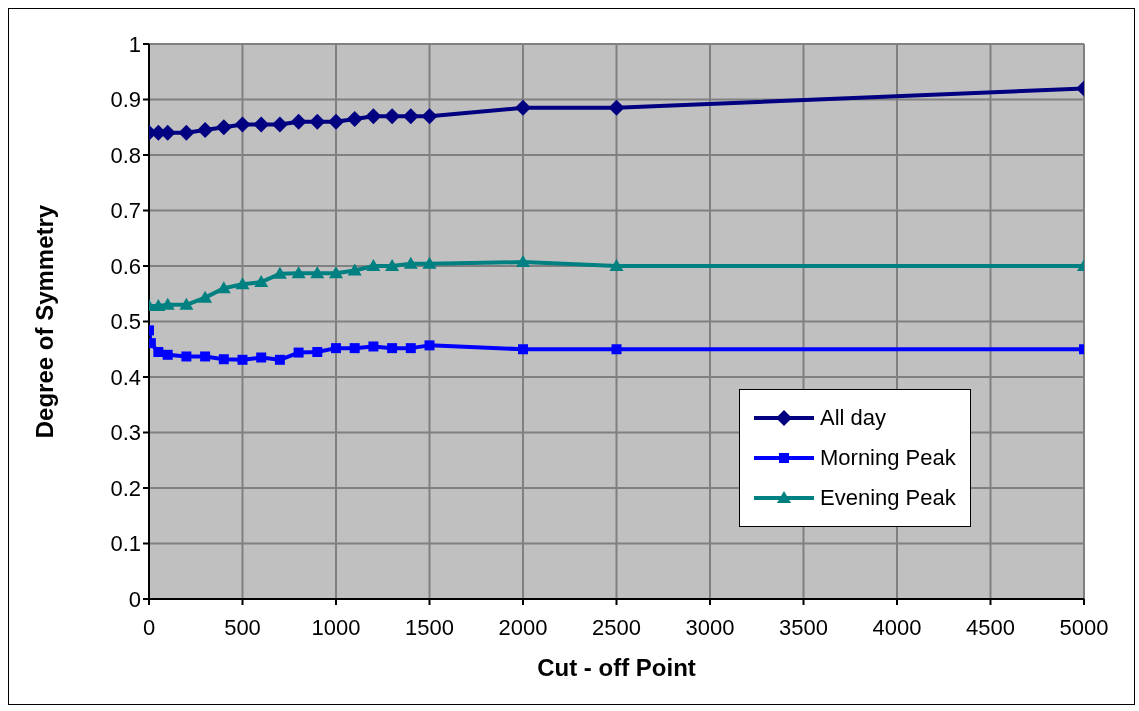  Describe the element at coordinates (125, 155) in the screenshot. I see `y-tick-label: 0.8` at that location.